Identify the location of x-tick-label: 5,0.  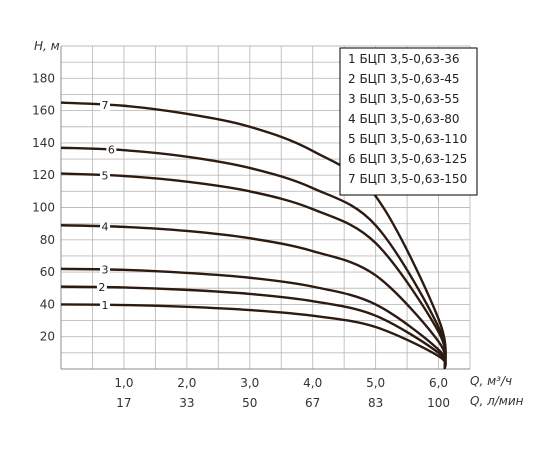
(375, 383).